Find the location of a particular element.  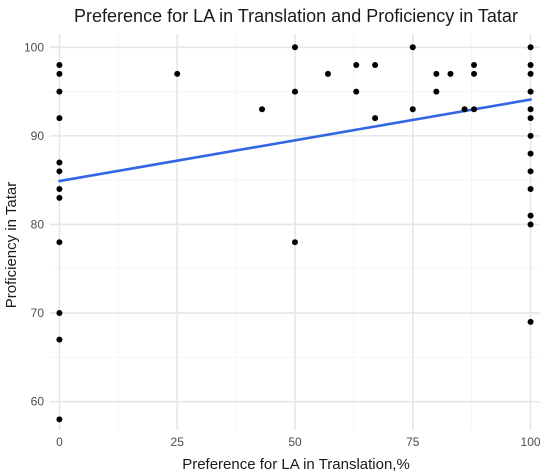

y-tick-labels: 60 70 80 90 100 is located at coordinates (34, 224).